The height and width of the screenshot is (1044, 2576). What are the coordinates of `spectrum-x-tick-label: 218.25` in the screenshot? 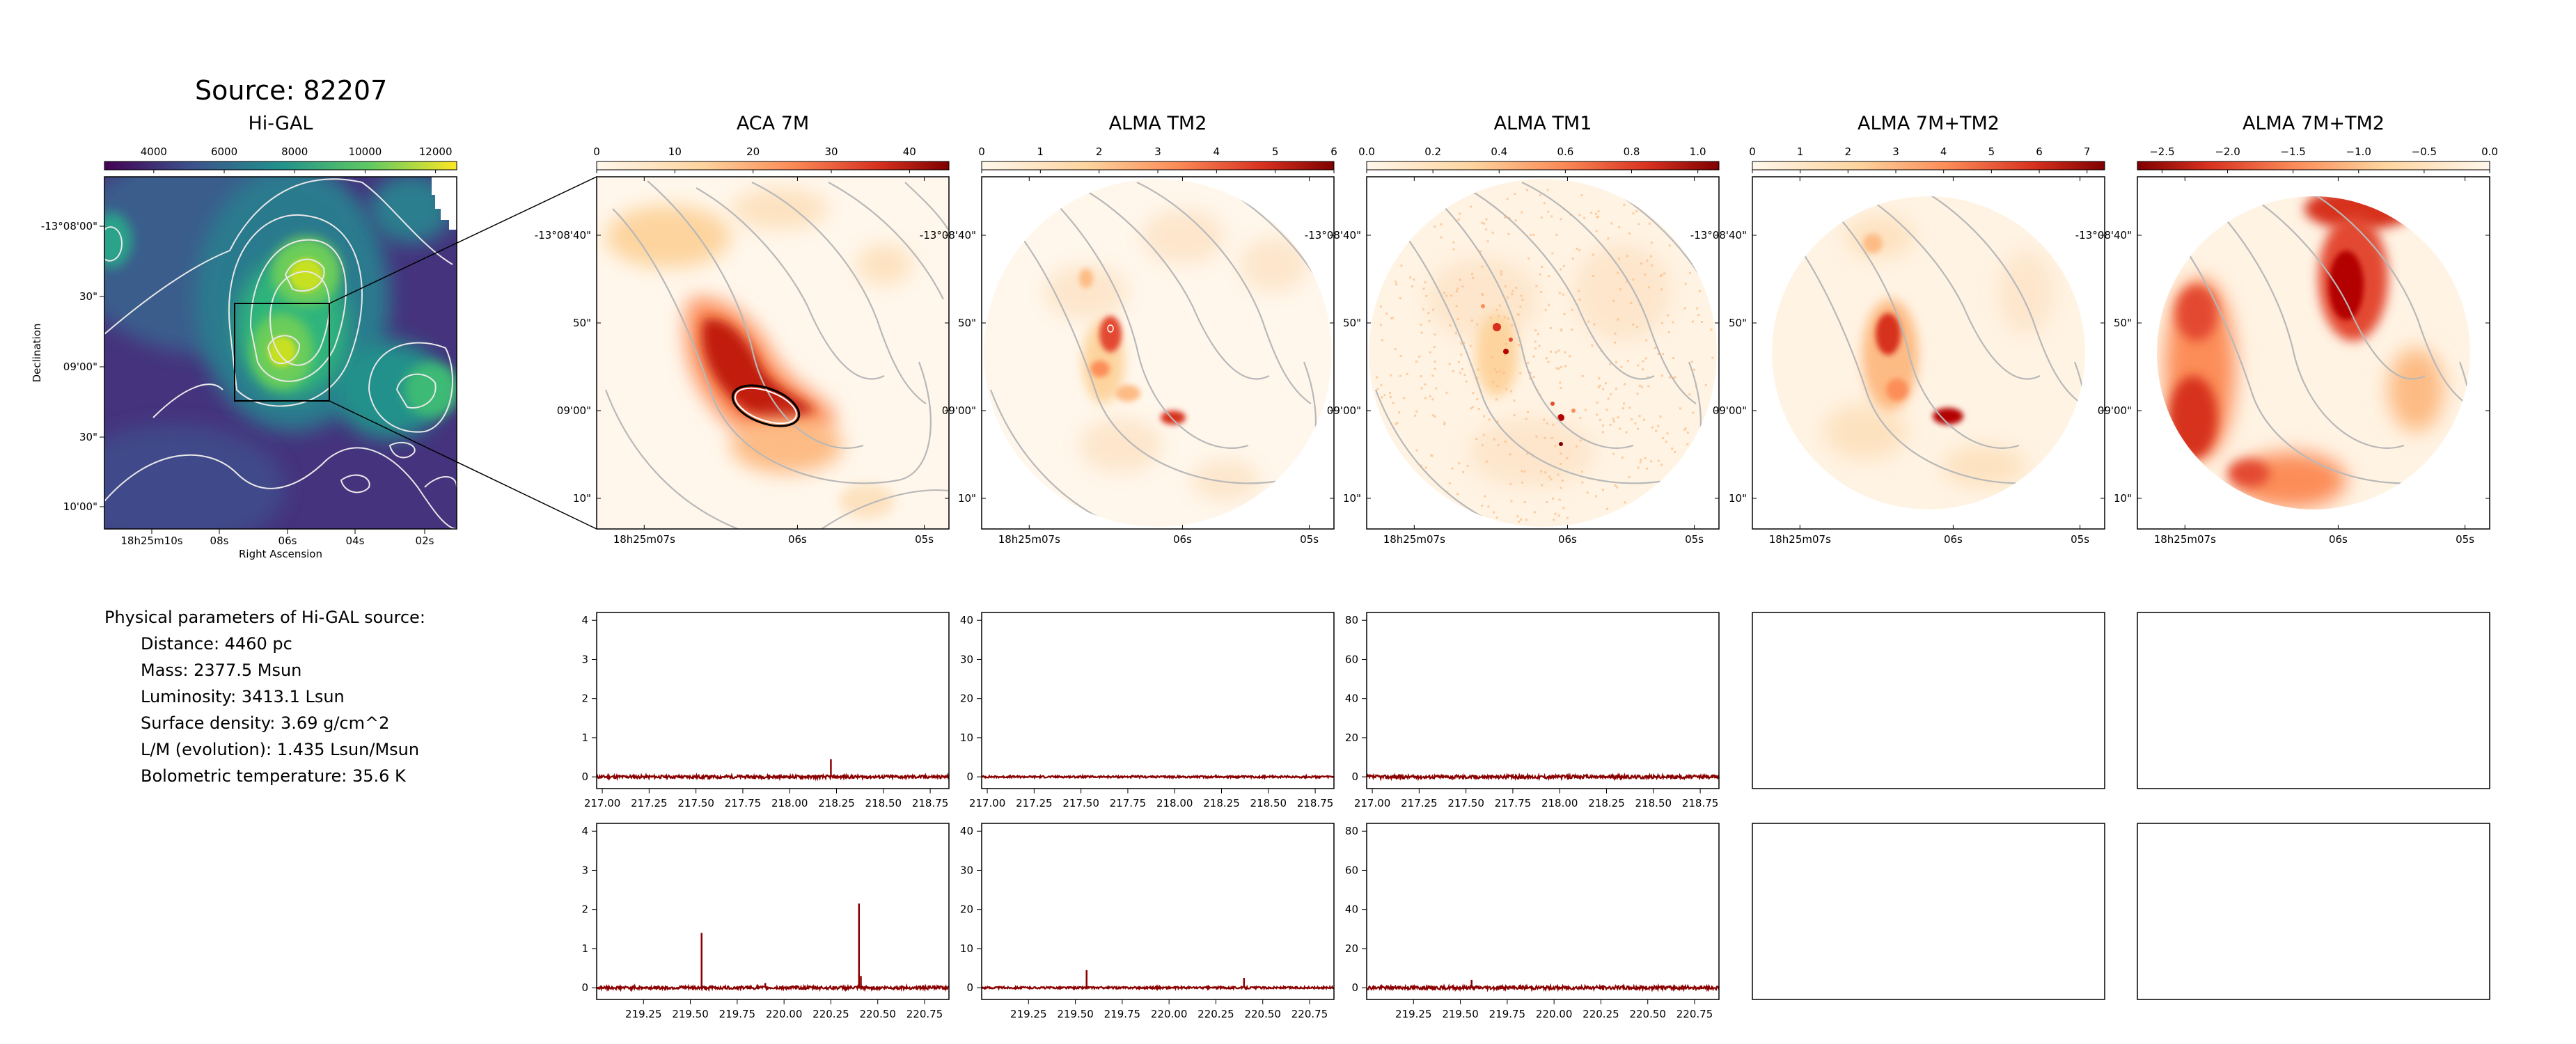 It's located at (1606, 803).